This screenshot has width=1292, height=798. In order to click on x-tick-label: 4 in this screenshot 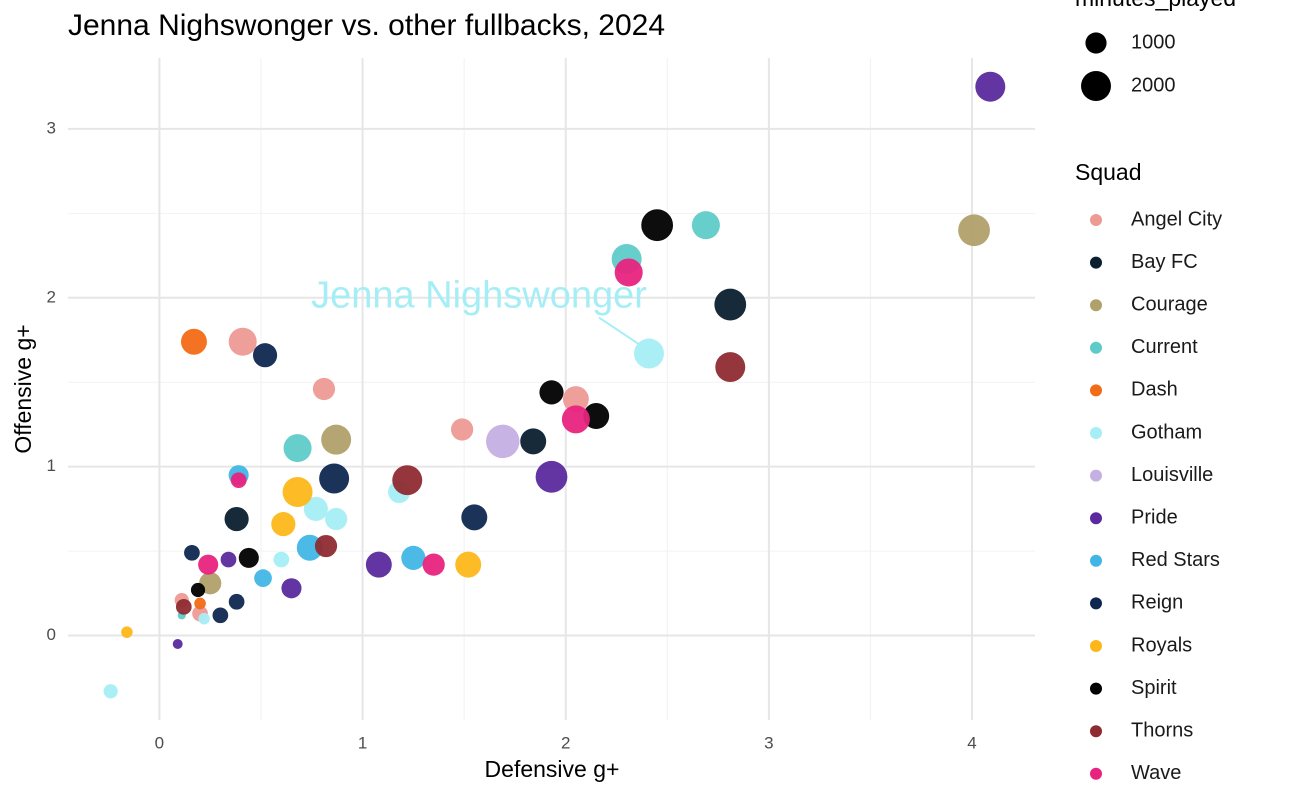, I will do `click(971, 742)`.